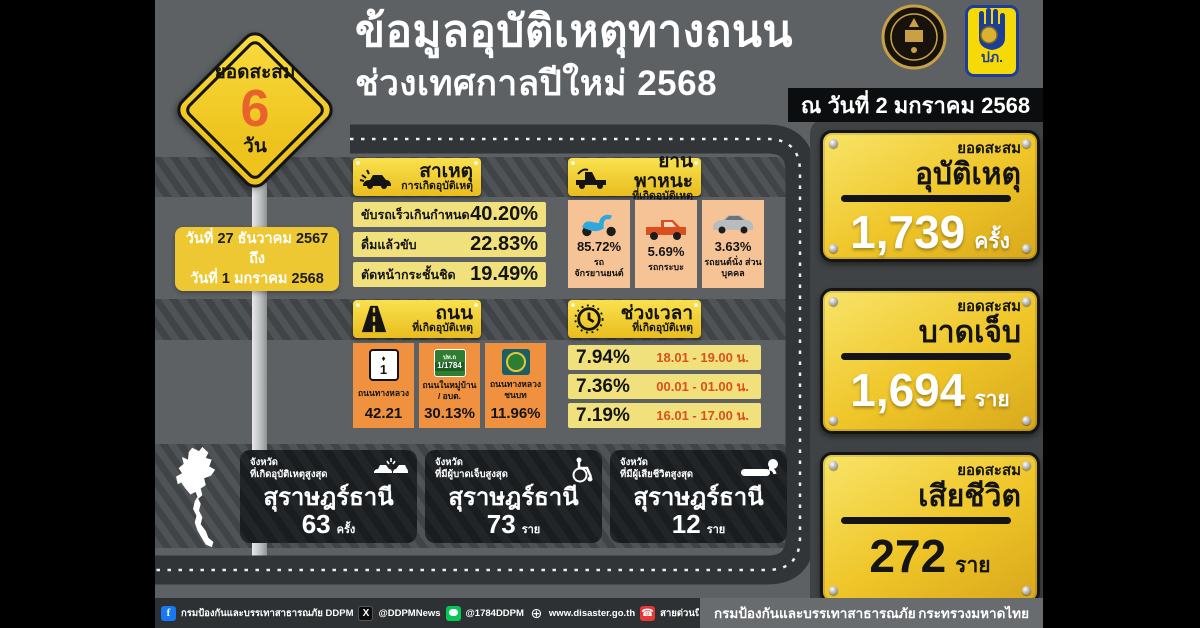 Image resolution: width=1200 pixels, height=628 pixels. I want to click on line-handle: @1784DDPM, so click(494, 613).